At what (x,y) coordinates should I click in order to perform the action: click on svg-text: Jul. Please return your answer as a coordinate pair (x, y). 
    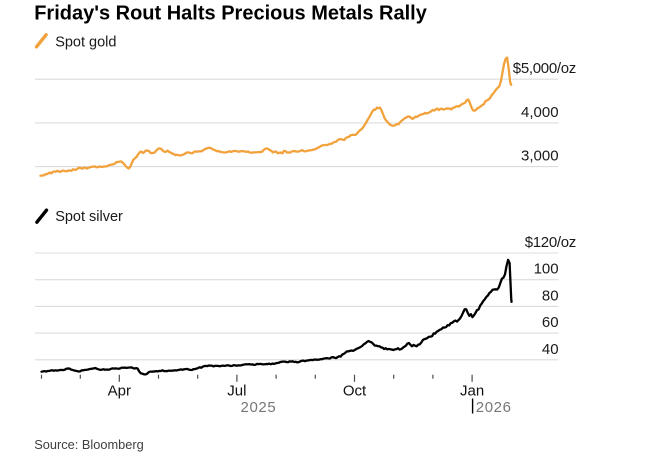
    Looking at the image, I should click on (236, 391).